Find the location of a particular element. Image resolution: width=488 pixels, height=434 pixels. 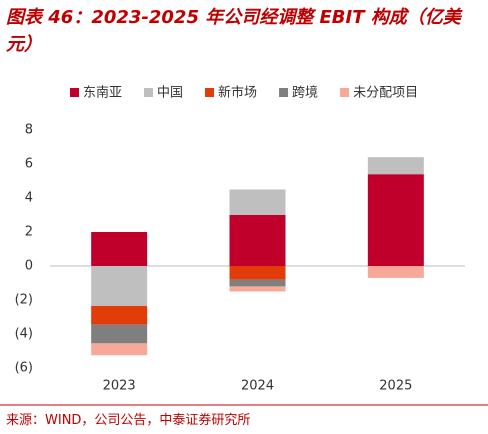

legend-label: 中国 is located at coordinates (170, 93).